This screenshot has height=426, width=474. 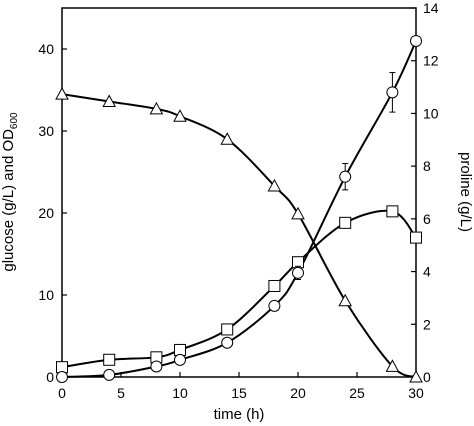 What do you see at coordinates (62, 393) in the screenshot?
I see `x-tick-label: 0` at bounding box center [62, 393].